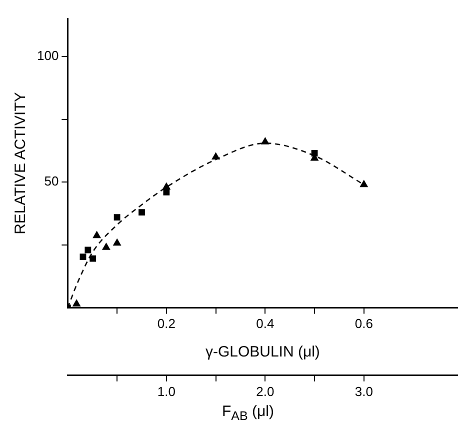 The height and width of the screenshot is (446, 471). What do you see at coordinates (21, 163) in the screenshot?
I see `y-axis-title: RELATIVE ACTIVITY` at bounding box center [21, 163].